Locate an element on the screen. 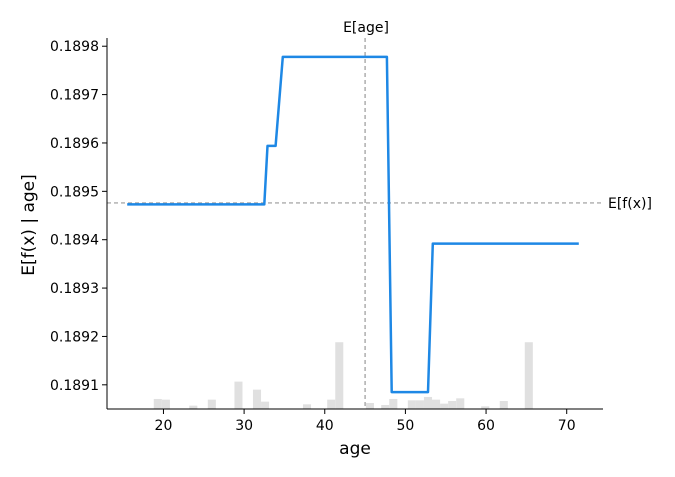  y-tick-label: 0.1895 is located at coordinates (74, 192).